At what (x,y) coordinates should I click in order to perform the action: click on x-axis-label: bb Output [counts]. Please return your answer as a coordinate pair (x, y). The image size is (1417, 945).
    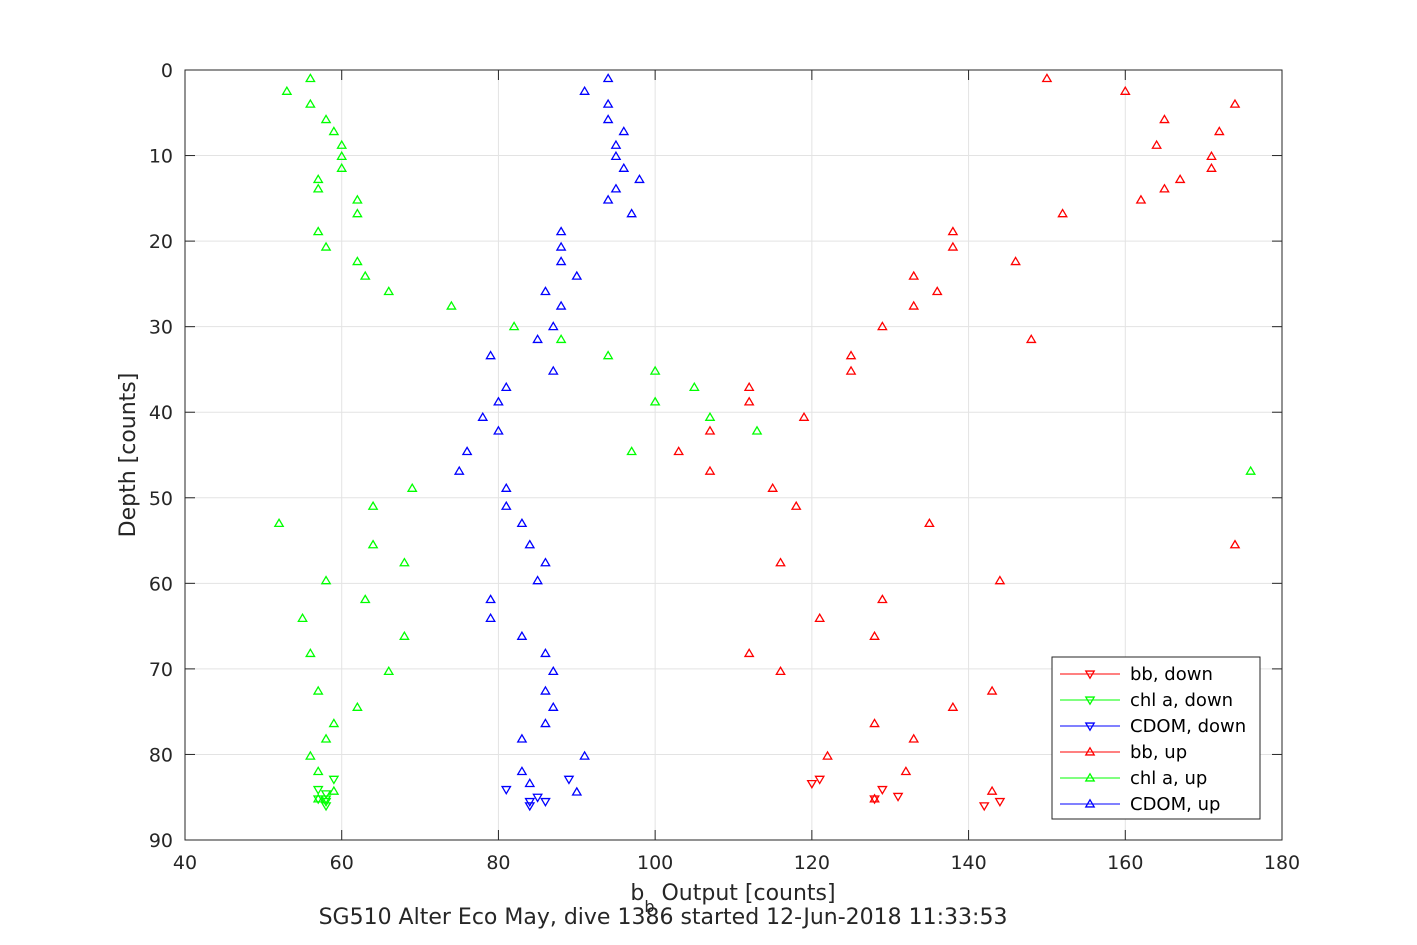
    Looking at the image, I should click on (732, 898).